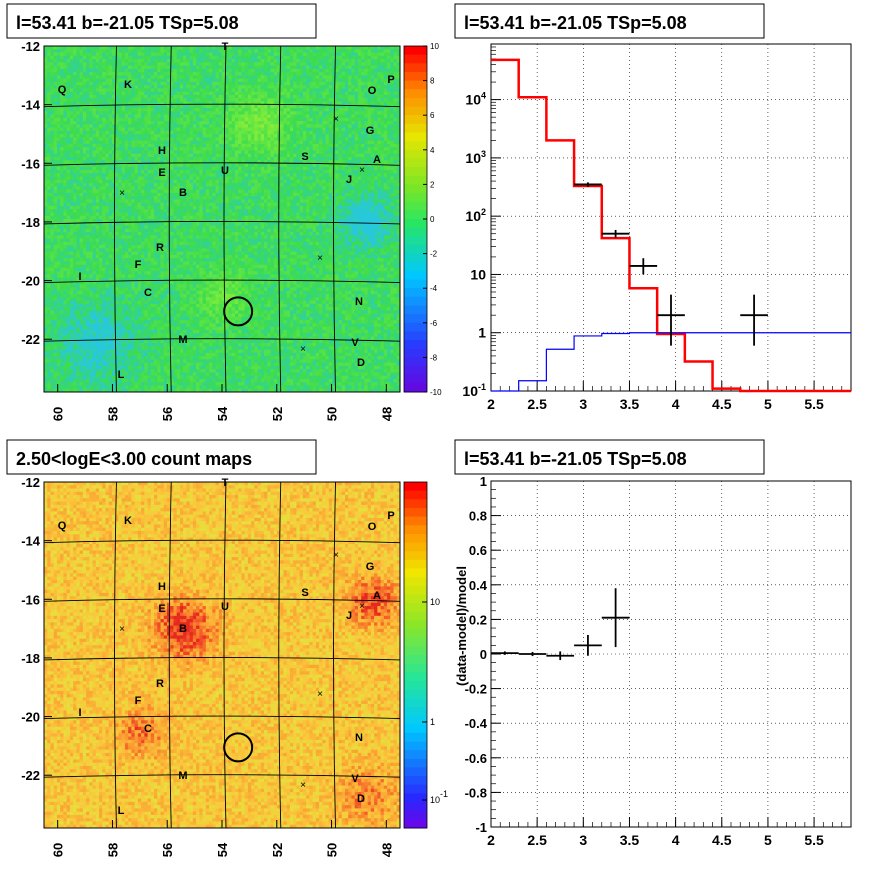 The height and width of the screenshot is (872, 896). What do you see at coordinates (183, 629) in the screenshot?
I see `source-label: B` at bounding box center [183, 629].